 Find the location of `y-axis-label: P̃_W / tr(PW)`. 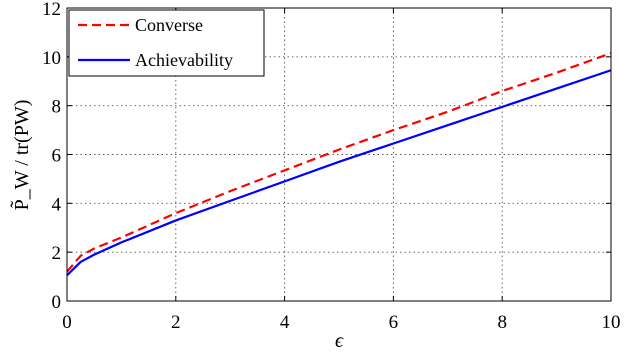

y-axis-label: P̃_W / tr(PW) is located at coordinates (21, 155).